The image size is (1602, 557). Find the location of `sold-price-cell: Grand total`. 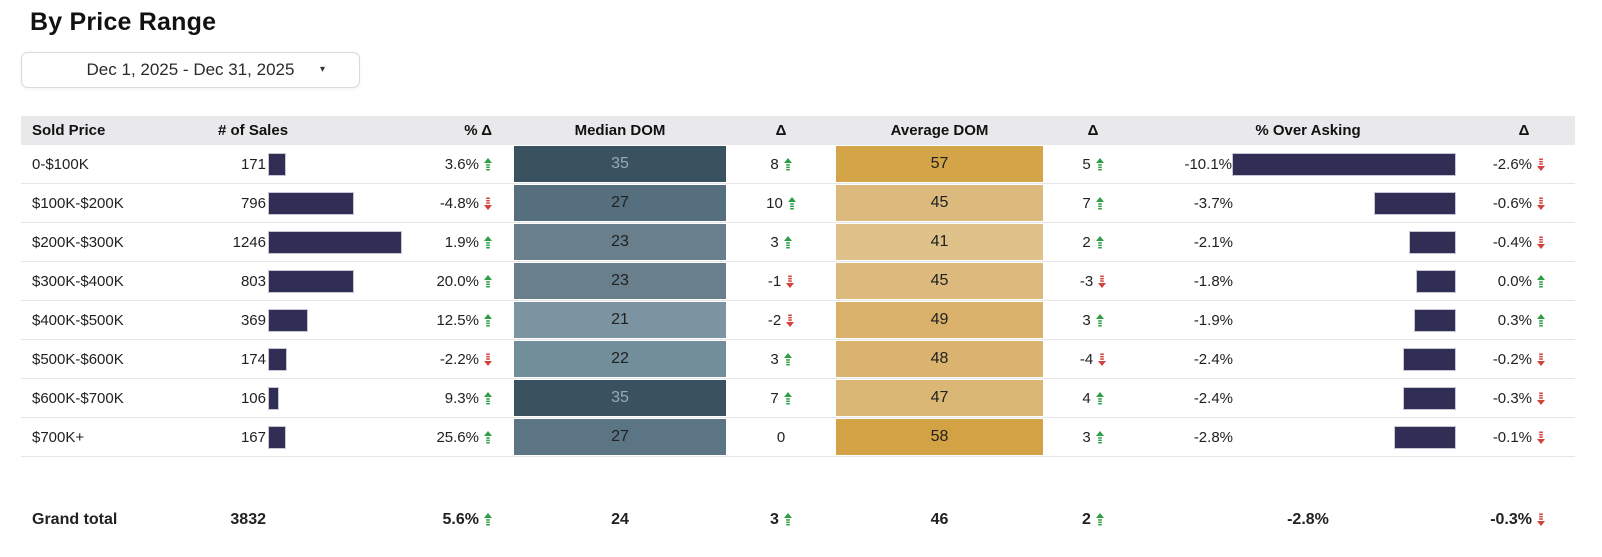

sold-price-cell: Grand total is located at coordinates (75, 519).